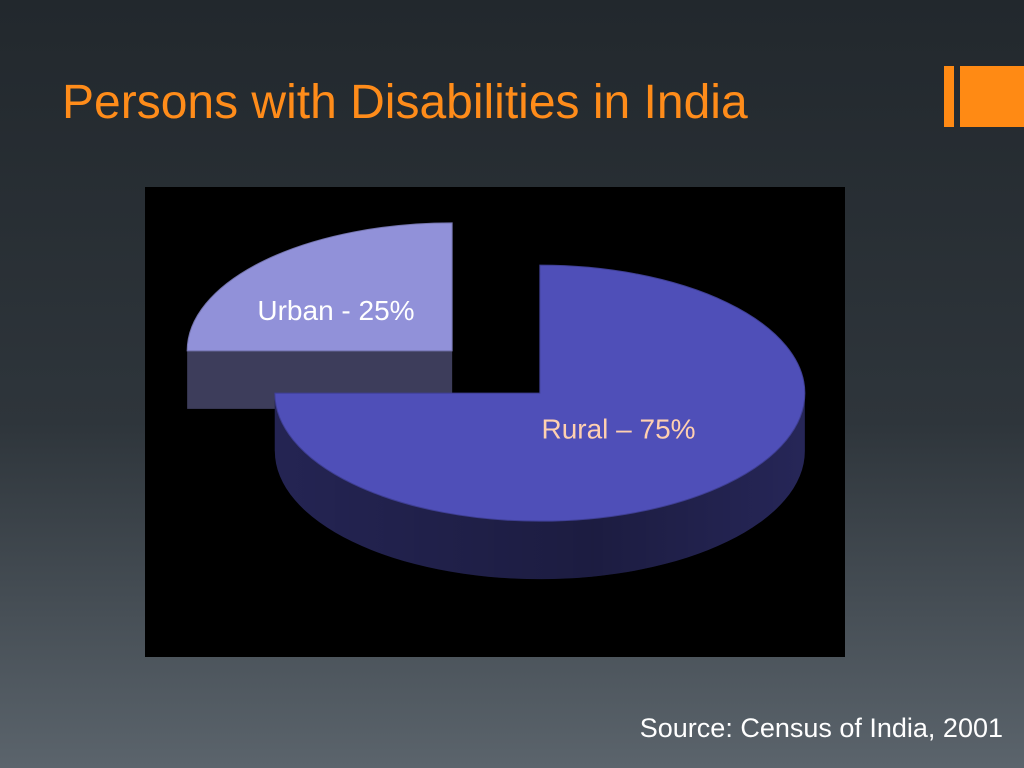 This screenshot has width=1024, height=768. Describe the element at coordinates (949, 96) in the screenshot. I see `accent-bar` at that location.